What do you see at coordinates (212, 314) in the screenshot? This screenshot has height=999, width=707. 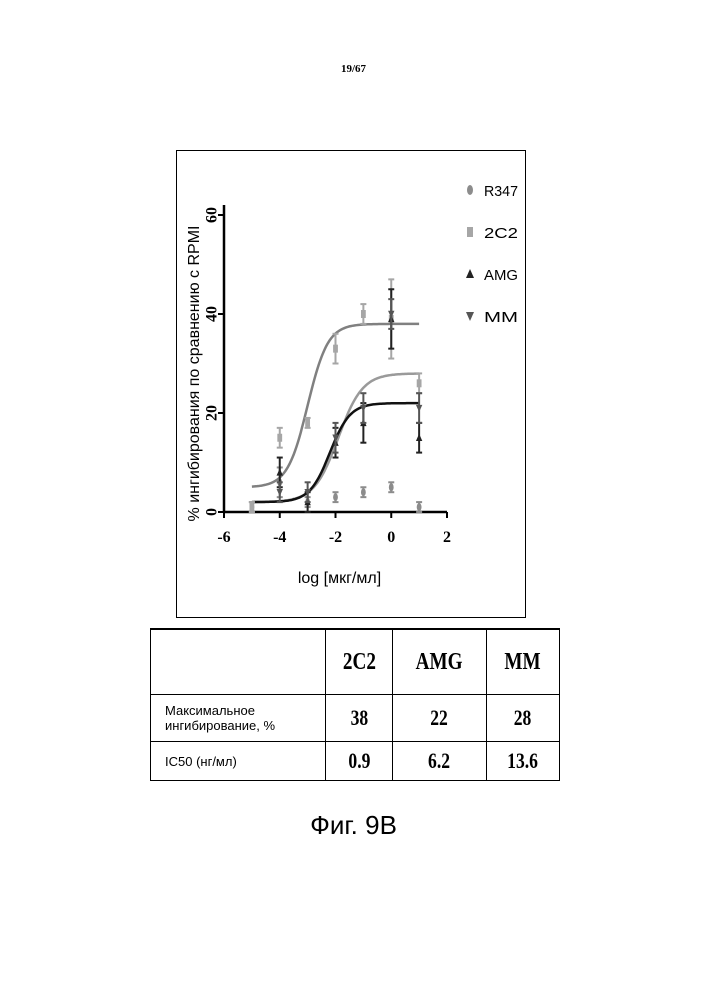 I see `y-tick-label: 40` at bounding box center [212, 314].